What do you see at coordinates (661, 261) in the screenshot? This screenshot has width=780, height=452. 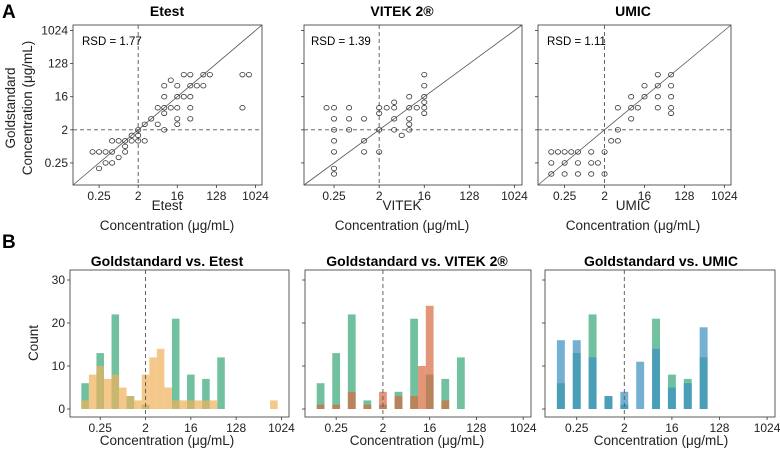 I see `bar-title: Goldstandard vs. UMIC` at bounding box center [661, 261].